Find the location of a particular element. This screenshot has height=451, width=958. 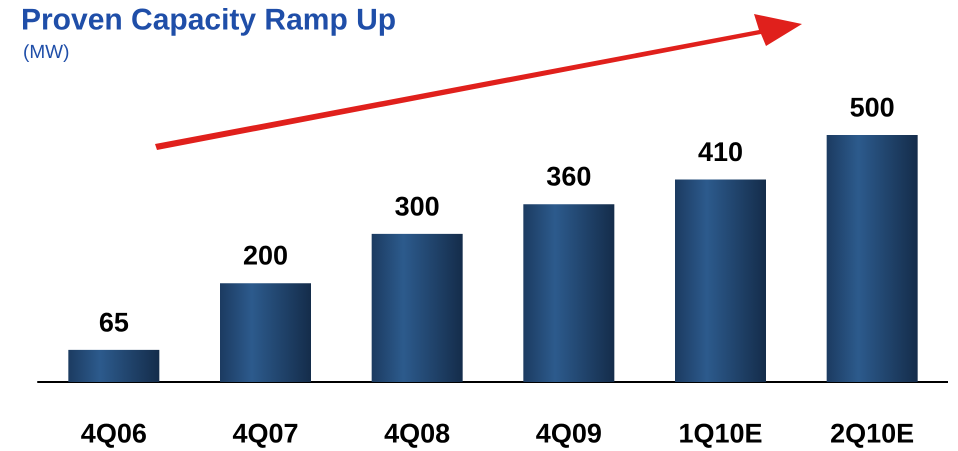

data-label: 500 is located at coordinates (872, 107).